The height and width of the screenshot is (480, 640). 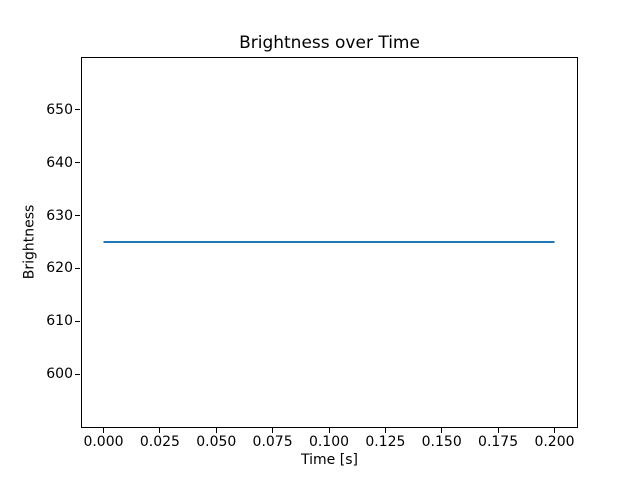 I want to click on y-tick-label: 620, so click(x=59, y=268).